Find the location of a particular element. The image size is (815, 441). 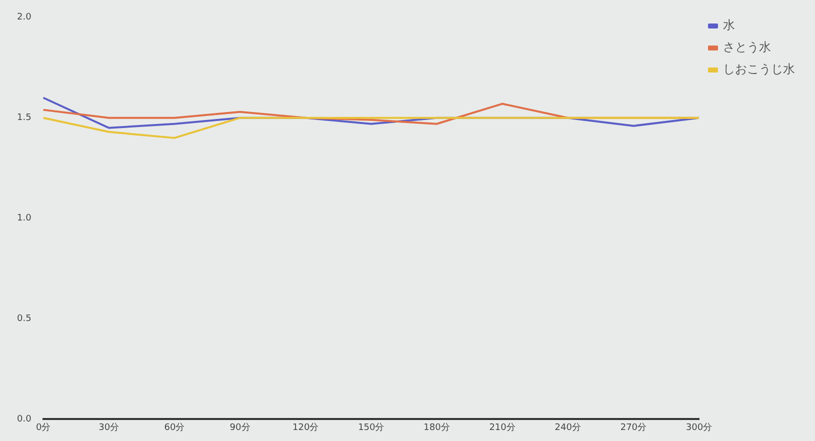

y-tick-label: 0.5 is located at coordinates (24, 319).